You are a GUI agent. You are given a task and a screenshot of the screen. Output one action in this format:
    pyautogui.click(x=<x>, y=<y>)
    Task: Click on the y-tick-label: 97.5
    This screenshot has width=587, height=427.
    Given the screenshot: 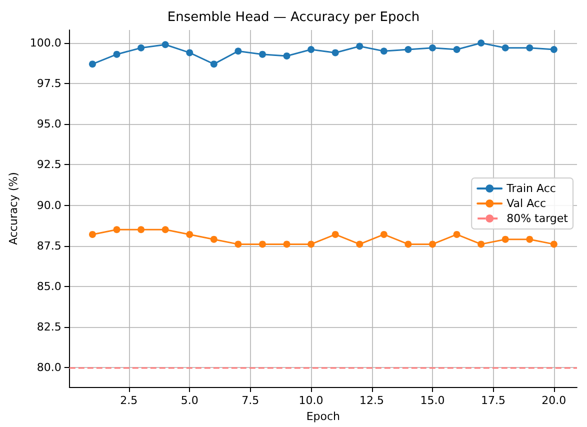 What is the action you would take?
    pyautogui.click(x=49, y=83)
    